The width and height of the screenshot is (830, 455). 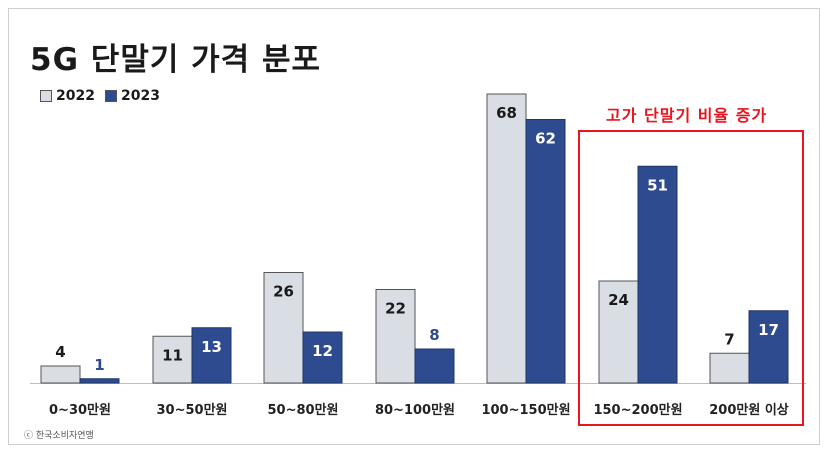 What do you see at coordinates (618, 300) in the screenshot?
I see `value-label-2022-5: 24` at bounding box center [618, 300].